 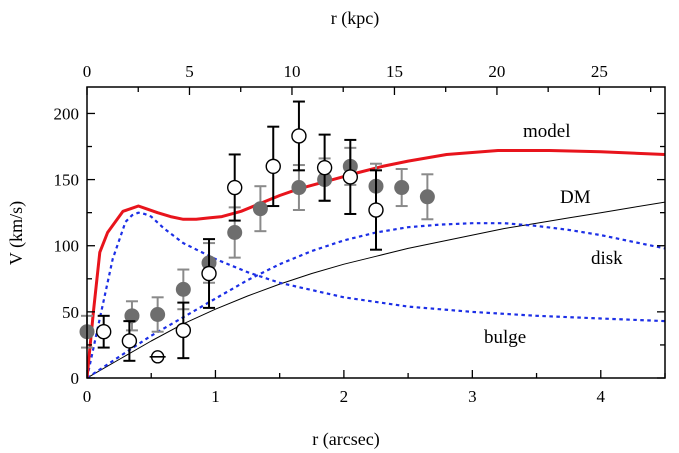 What do you see at coordinates (601, 396) in the screenshot?
I see `x-tick-label-bottom: 4` at bounding box center [601, 396].